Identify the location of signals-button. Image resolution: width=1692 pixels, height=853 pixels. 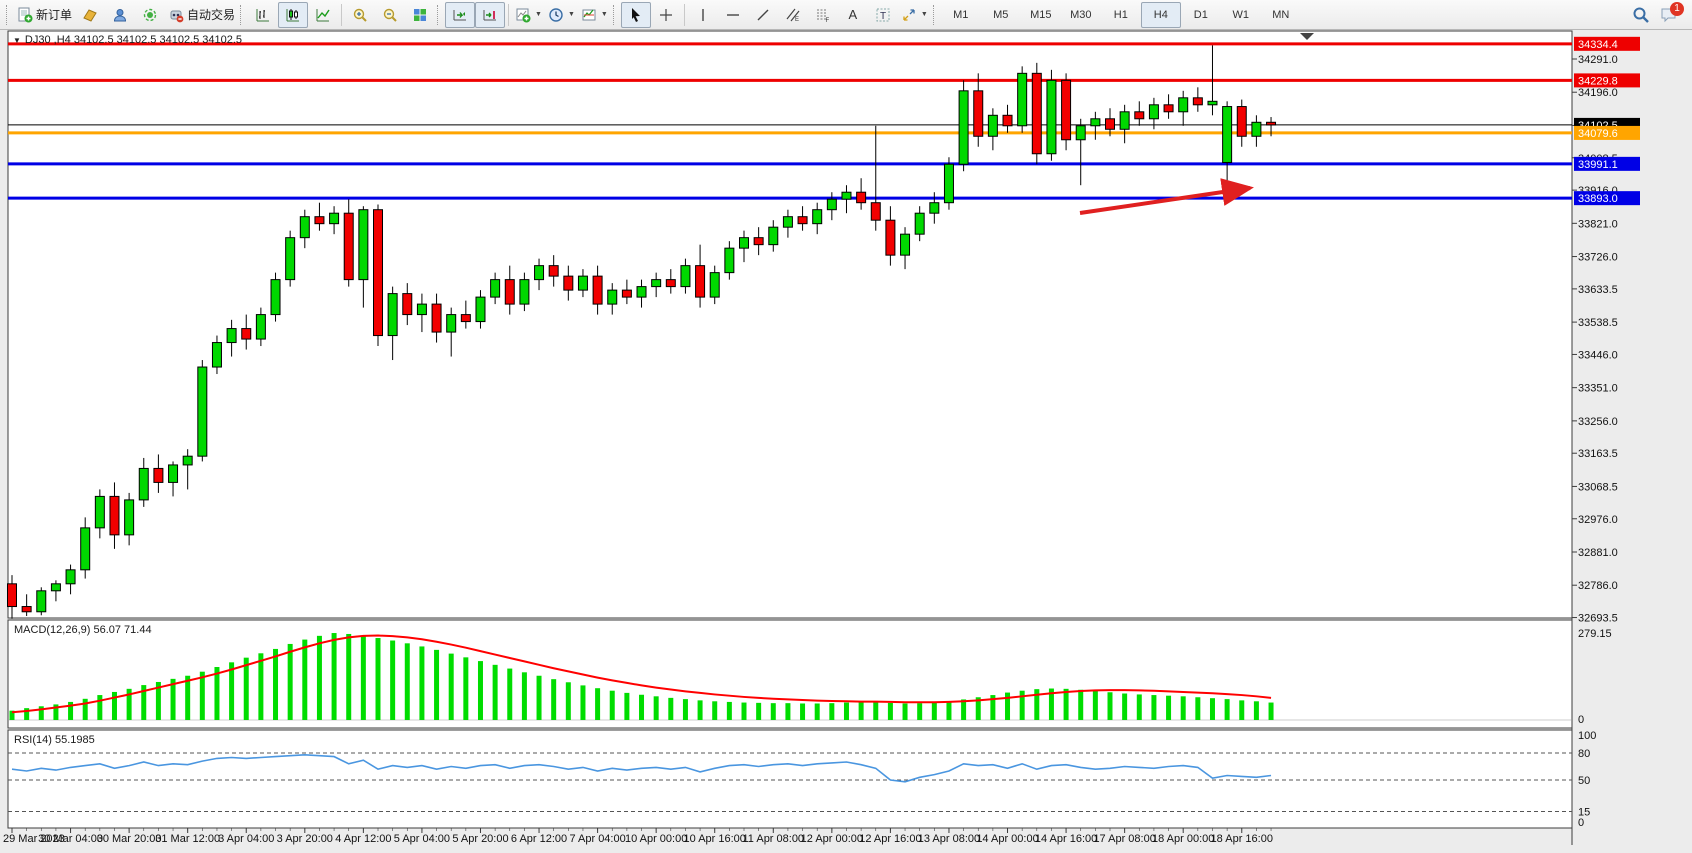
(150, 15).